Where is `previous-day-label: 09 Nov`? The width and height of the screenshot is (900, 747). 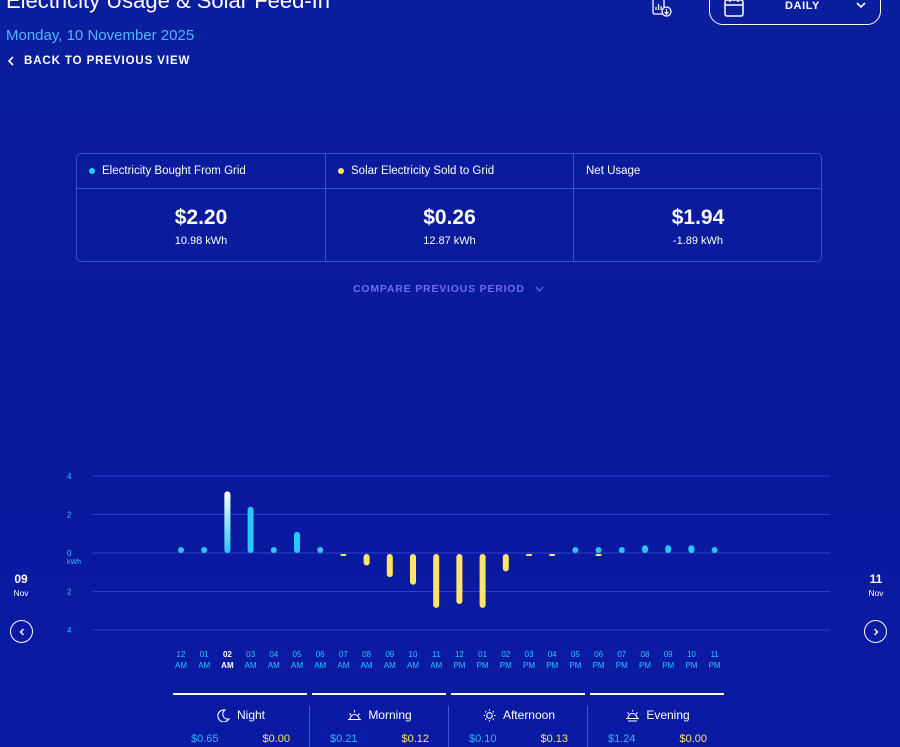 previous-day-label: 09 Nov is located at coordinates (21, 585).